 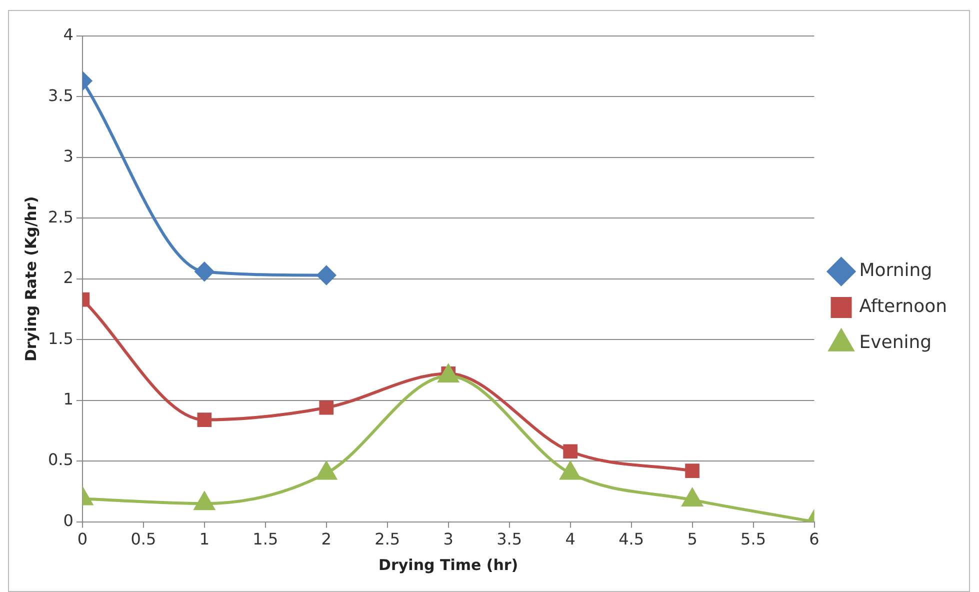 I want to click on y-tick-label: 0.5, so click(x=61, y=460).